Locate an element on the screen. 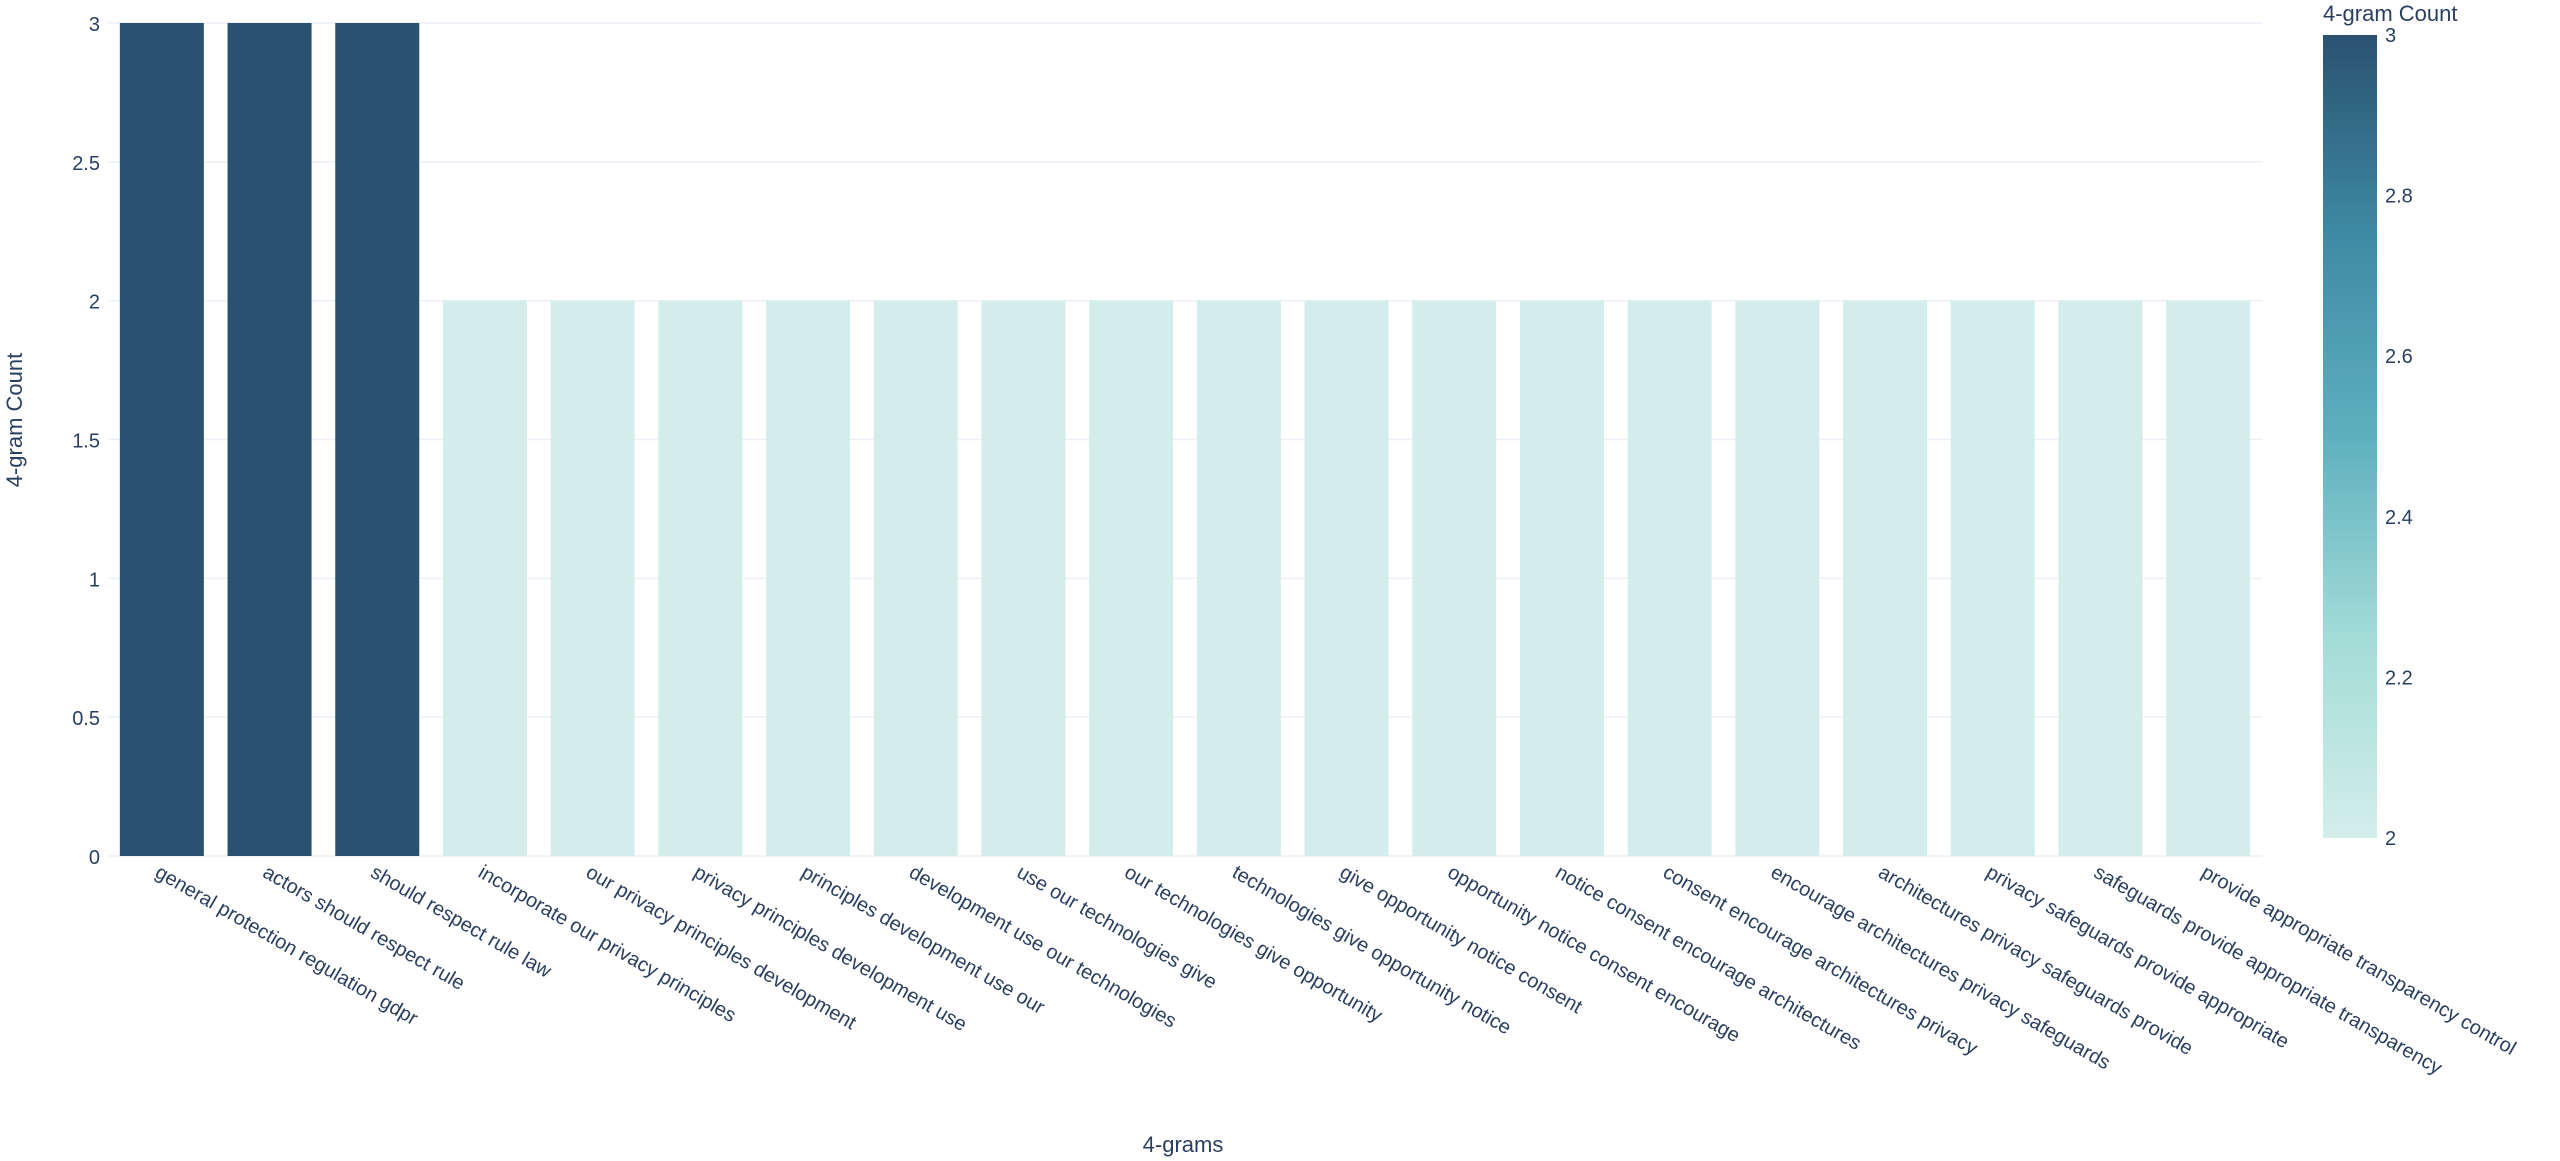  y-tick-label: 2.5 is located at coordinates (86, 164).